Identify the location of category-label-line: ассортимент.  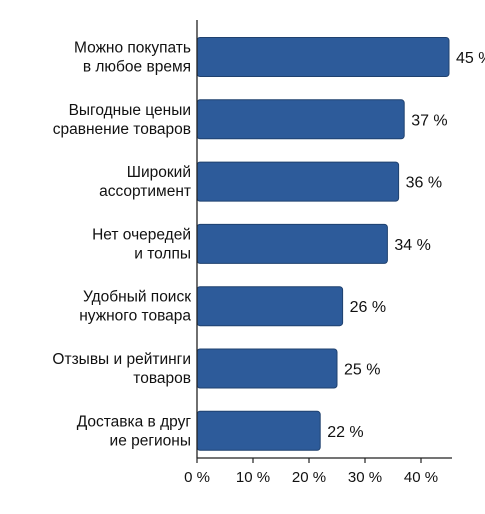
(145, 191).